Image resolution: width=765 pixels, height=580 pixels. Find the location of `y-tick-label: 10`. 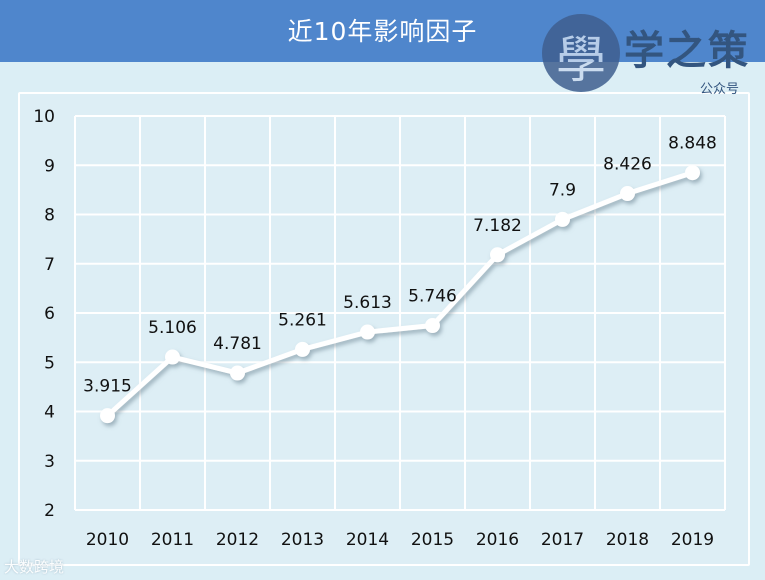

y-tick-label: 10 is located at coordinates (44, 117).